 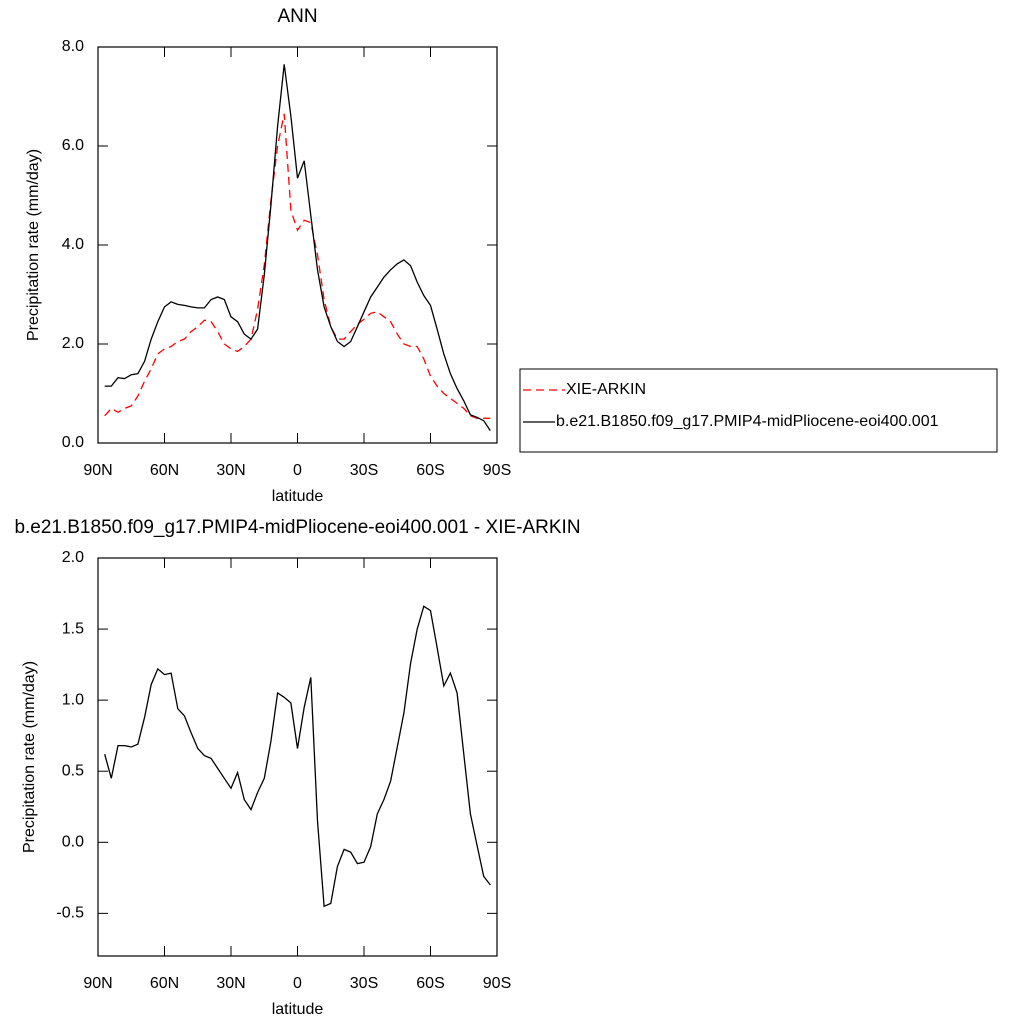 What do you see at coordinates (73, 628) in the screenshot?
I see `y-tick-label: 1.5` at bounding box center [73, 628].